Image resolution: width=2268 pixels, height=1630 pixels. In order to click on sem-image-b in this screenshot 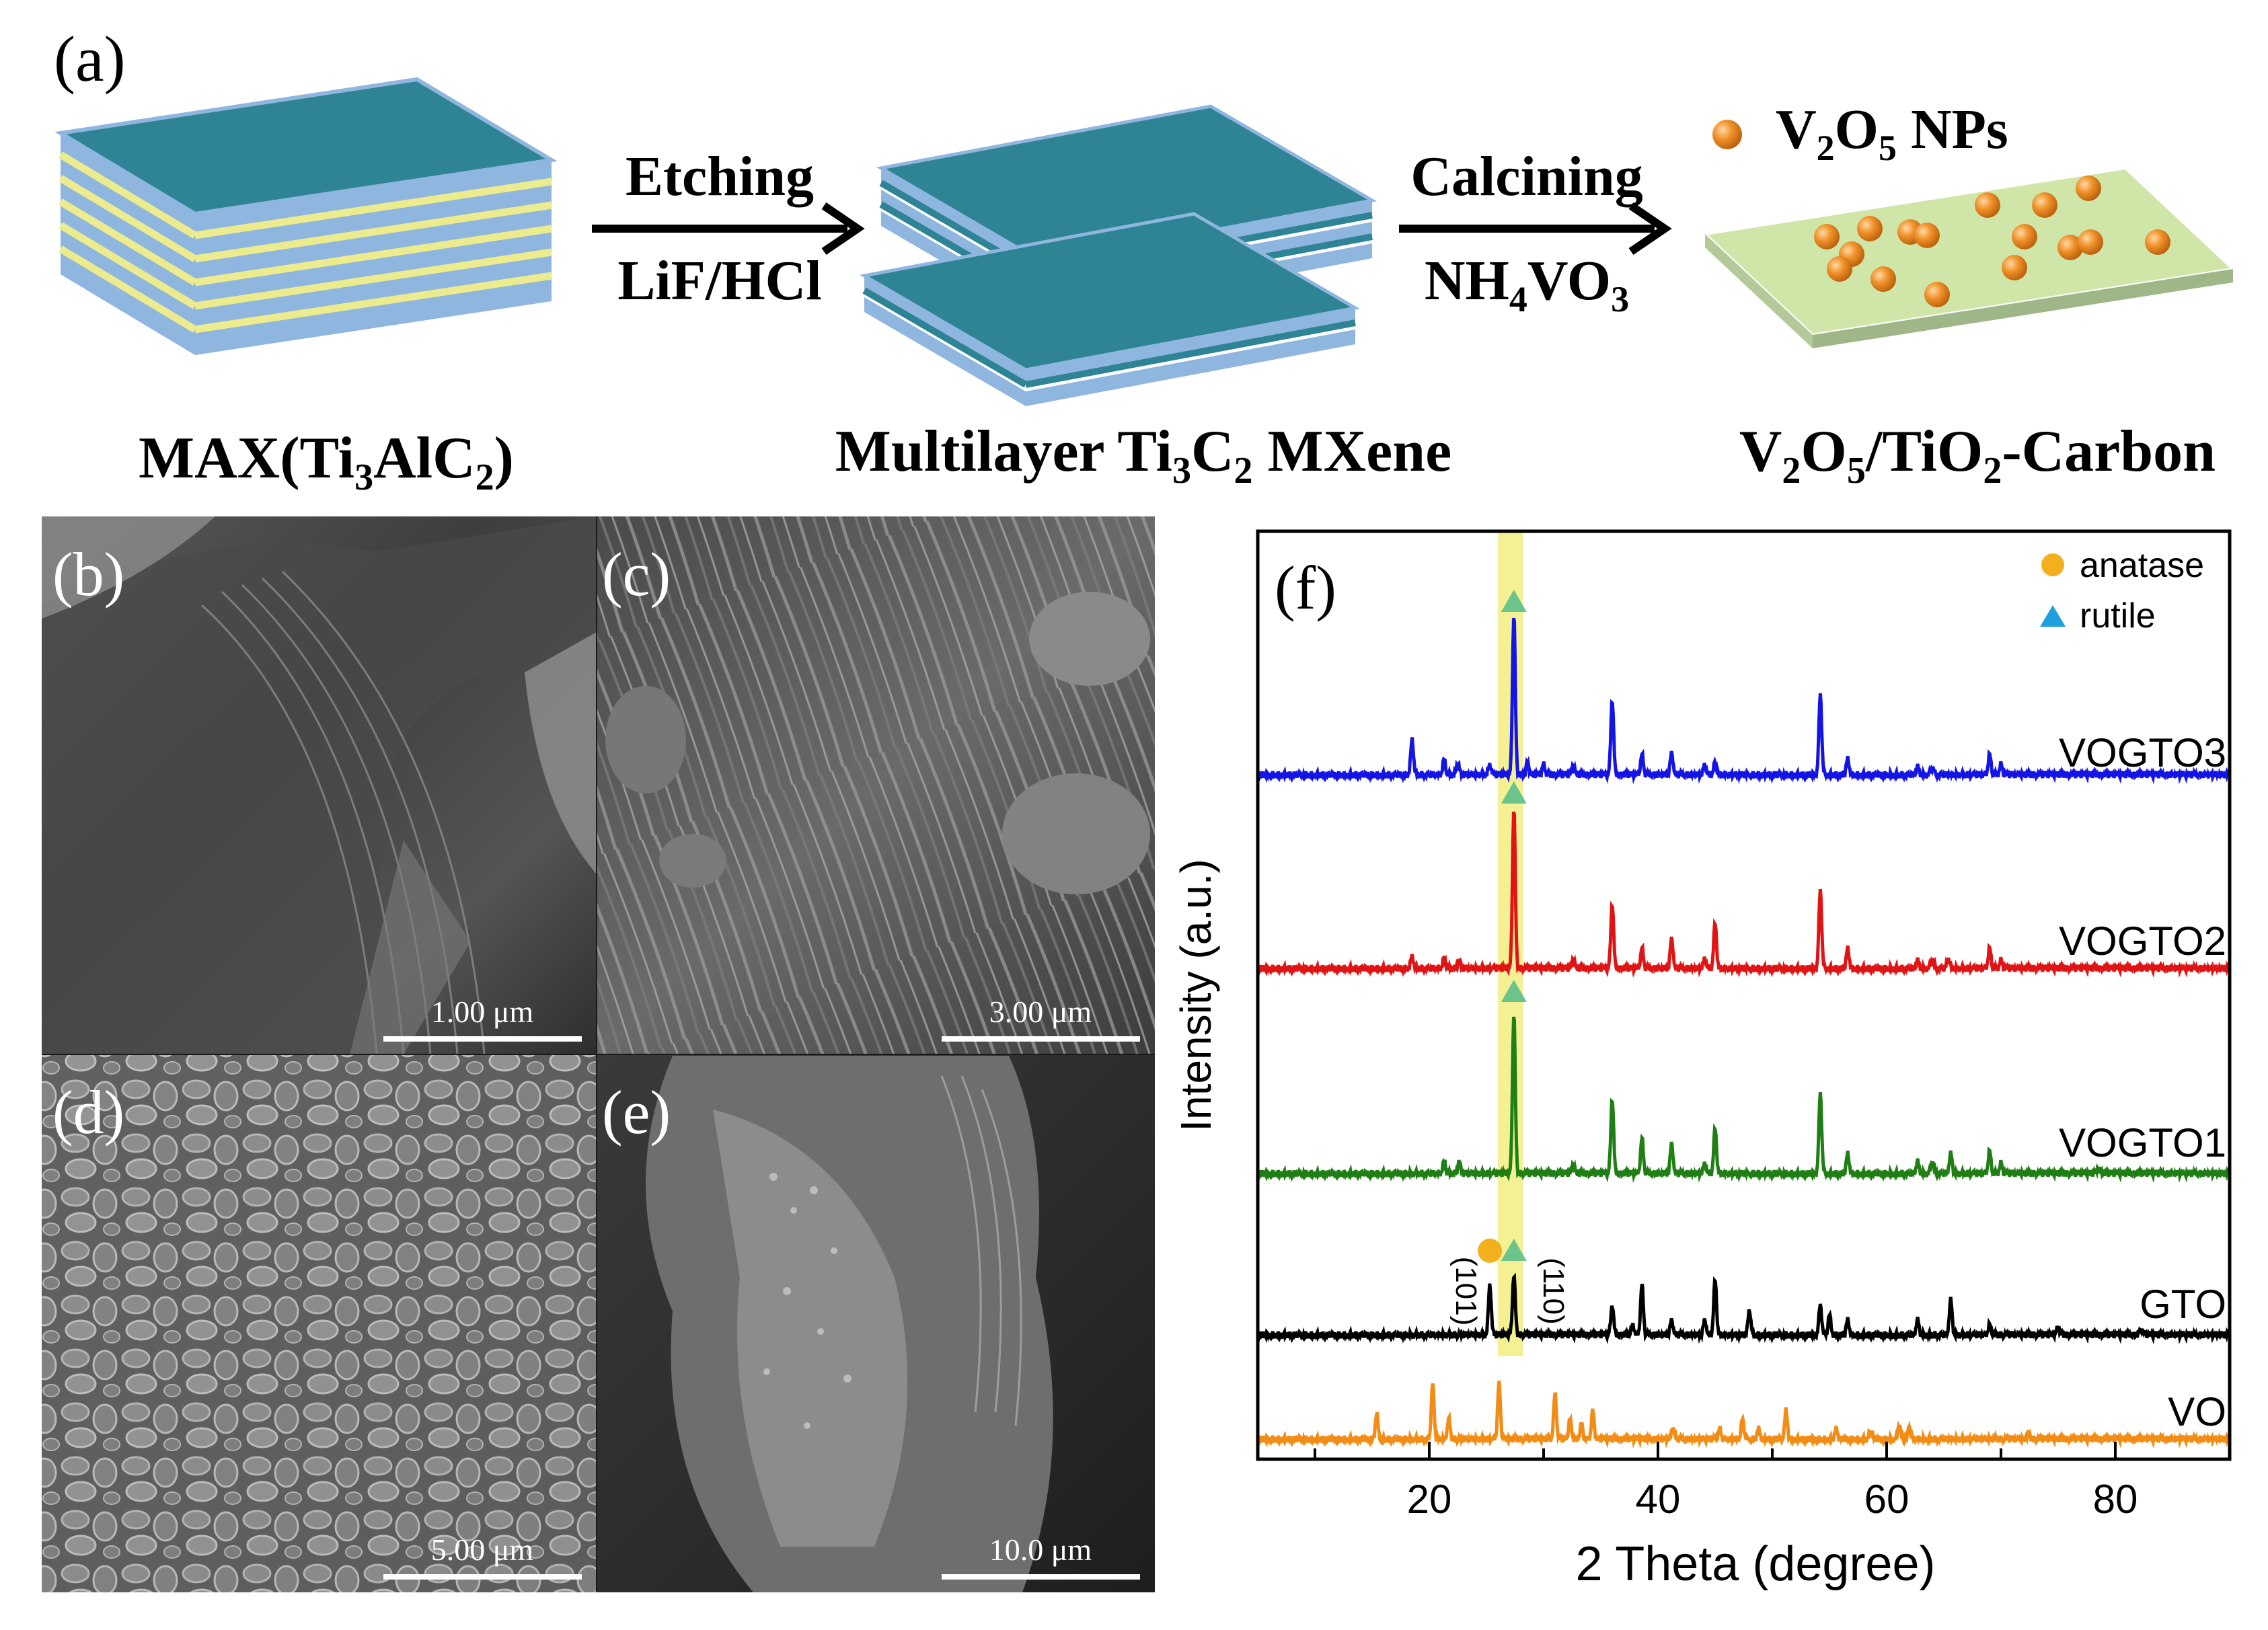, I will do `click(319, 785)`.